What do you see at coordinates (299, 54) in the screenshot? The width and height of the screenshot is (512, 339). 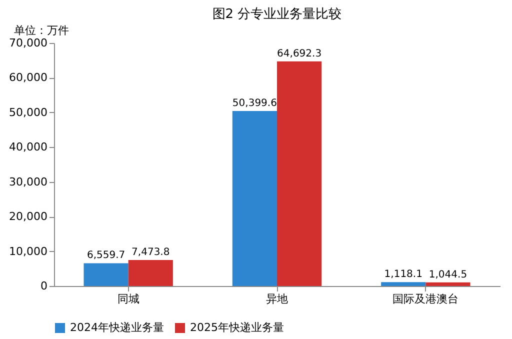 I see `data-label: 64,692.3` at bounding box center [299, 54].